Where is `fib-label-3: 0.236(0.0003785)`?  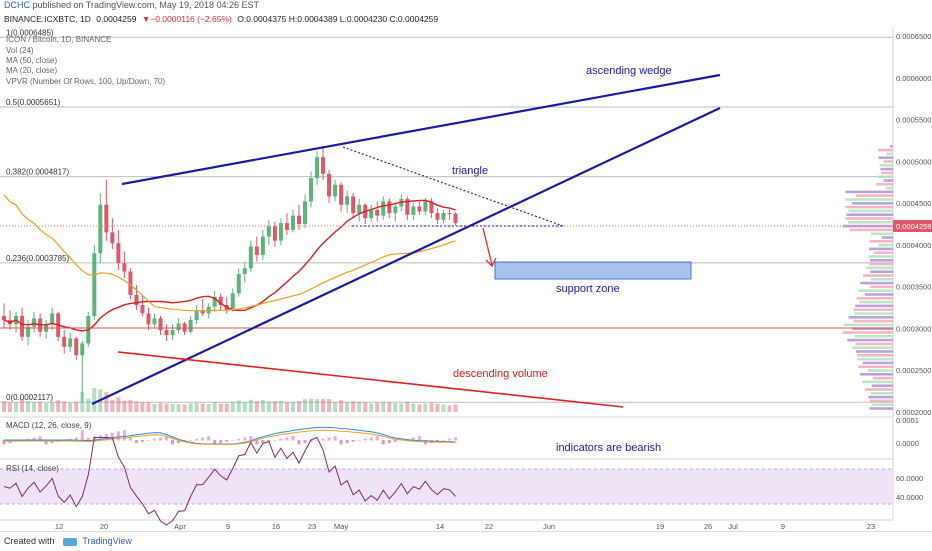
fib-label-3: 0.236(0.0003785) is located at coordinates (38, 258).